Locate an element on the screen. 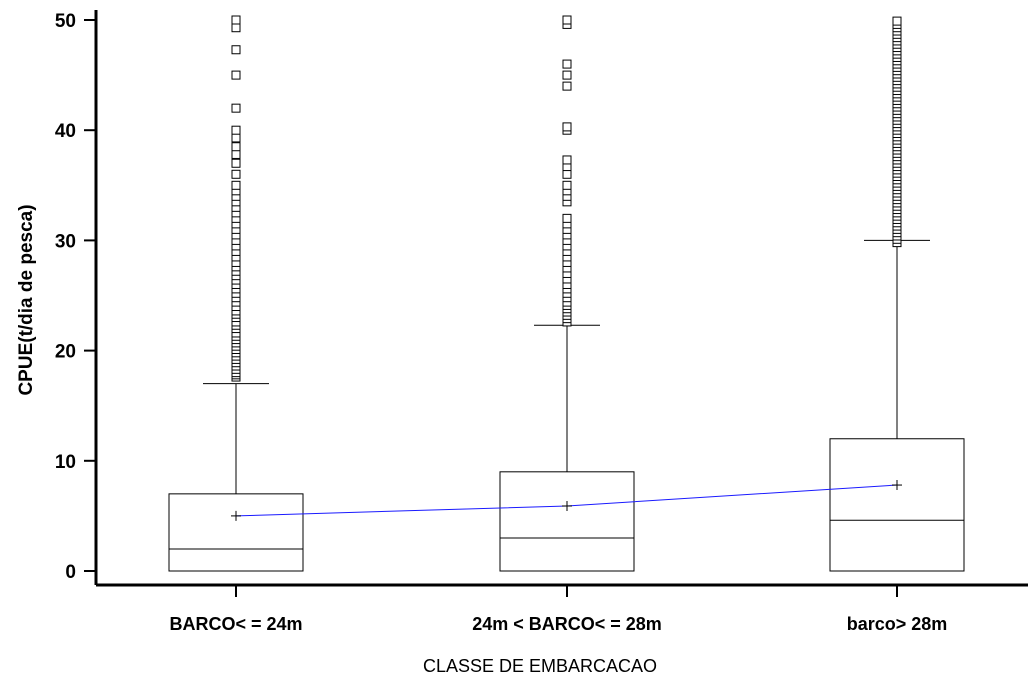 This screenshot has height=677, width=1028. x-tick-label: BARCO< = 24m is located at coordinates (235, 624).